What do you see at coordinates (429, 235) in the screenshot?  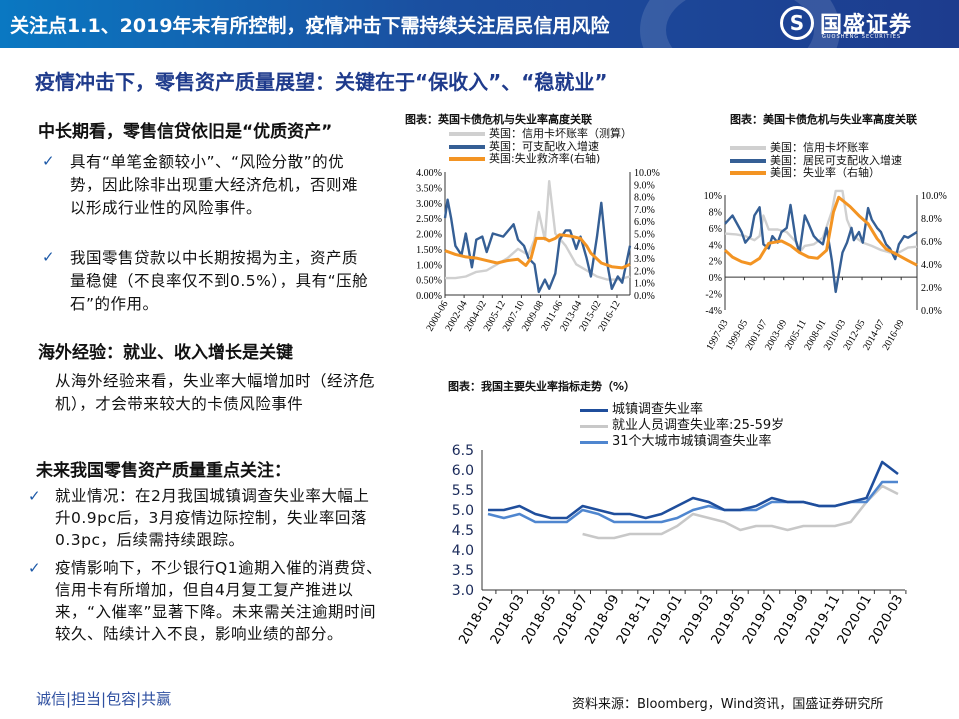 I see `y-left-tick-label: 2.00%` at bounding box center [429, 235].